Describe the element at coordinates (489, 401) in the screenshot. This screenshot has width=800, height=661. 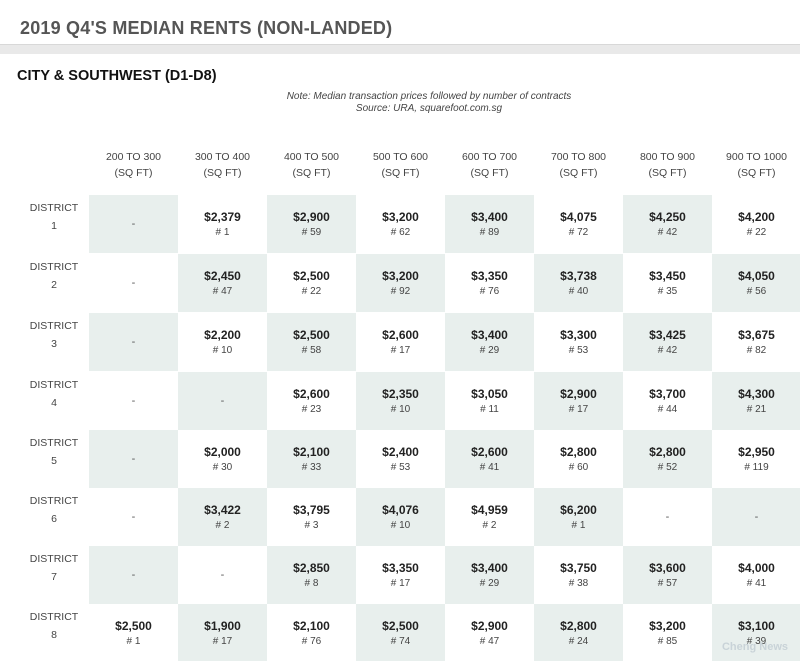
I see `rent-cell: $3,050 # 11` at that location.